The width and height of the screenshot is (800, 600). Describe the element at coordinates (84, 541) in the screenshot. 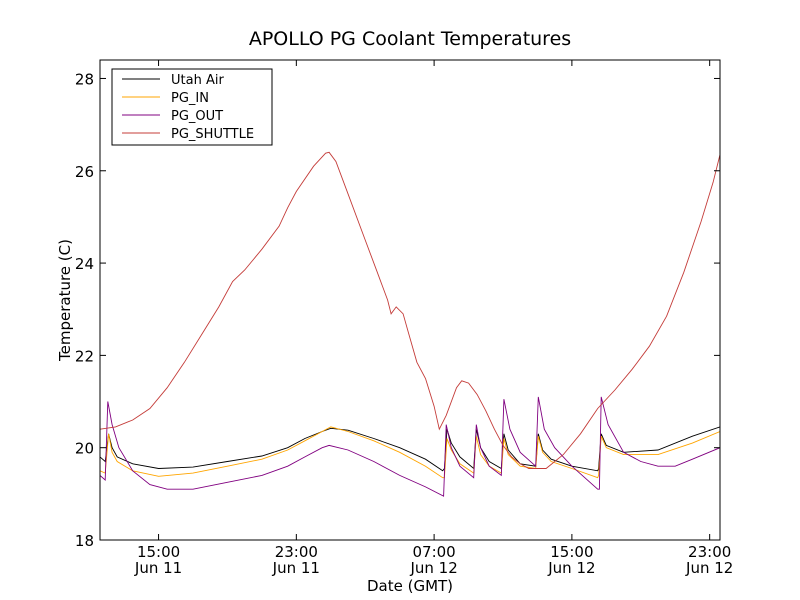

I see `y-tick-label: 18` at that location.